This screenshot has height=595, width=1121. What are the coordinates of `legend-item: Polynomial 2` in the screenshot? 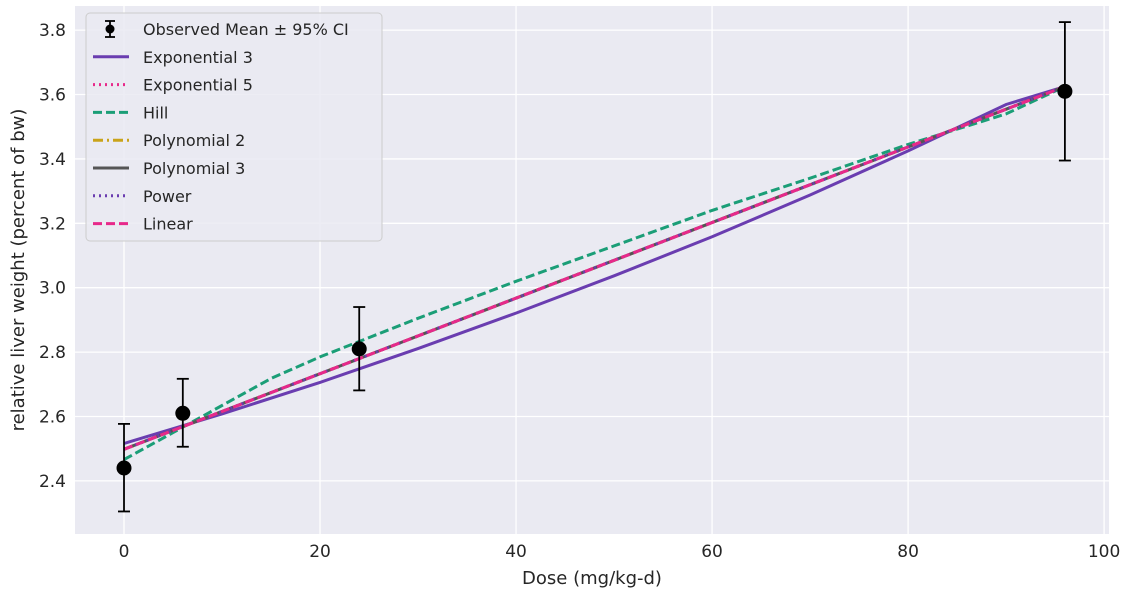 It's located at (169, 140).